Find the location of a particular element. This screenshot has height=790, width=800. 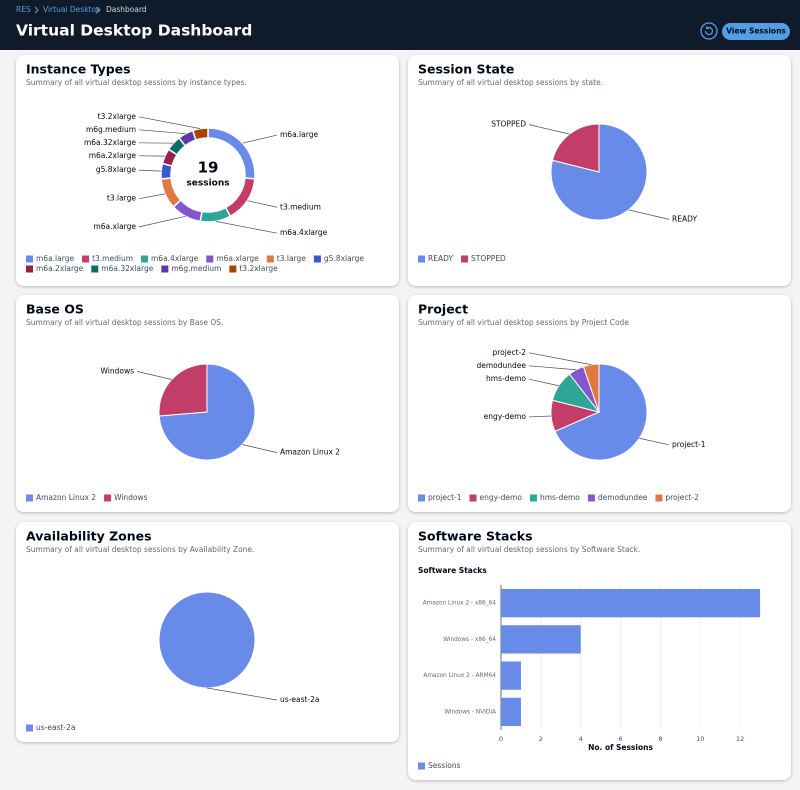

x-tick-label: 8 is located at coordinates (660, 739).